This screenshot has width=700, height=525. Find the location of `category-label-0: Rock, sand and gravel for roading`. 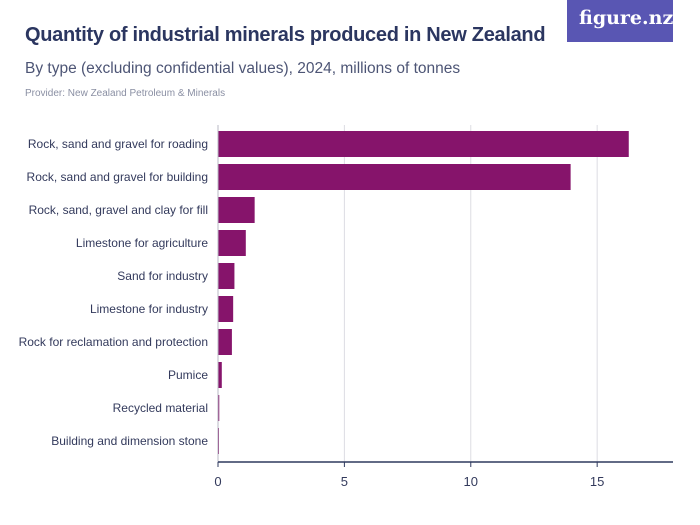

category-label-0: Rock, sand and gravel for roading is located at coordinates (118, 144).